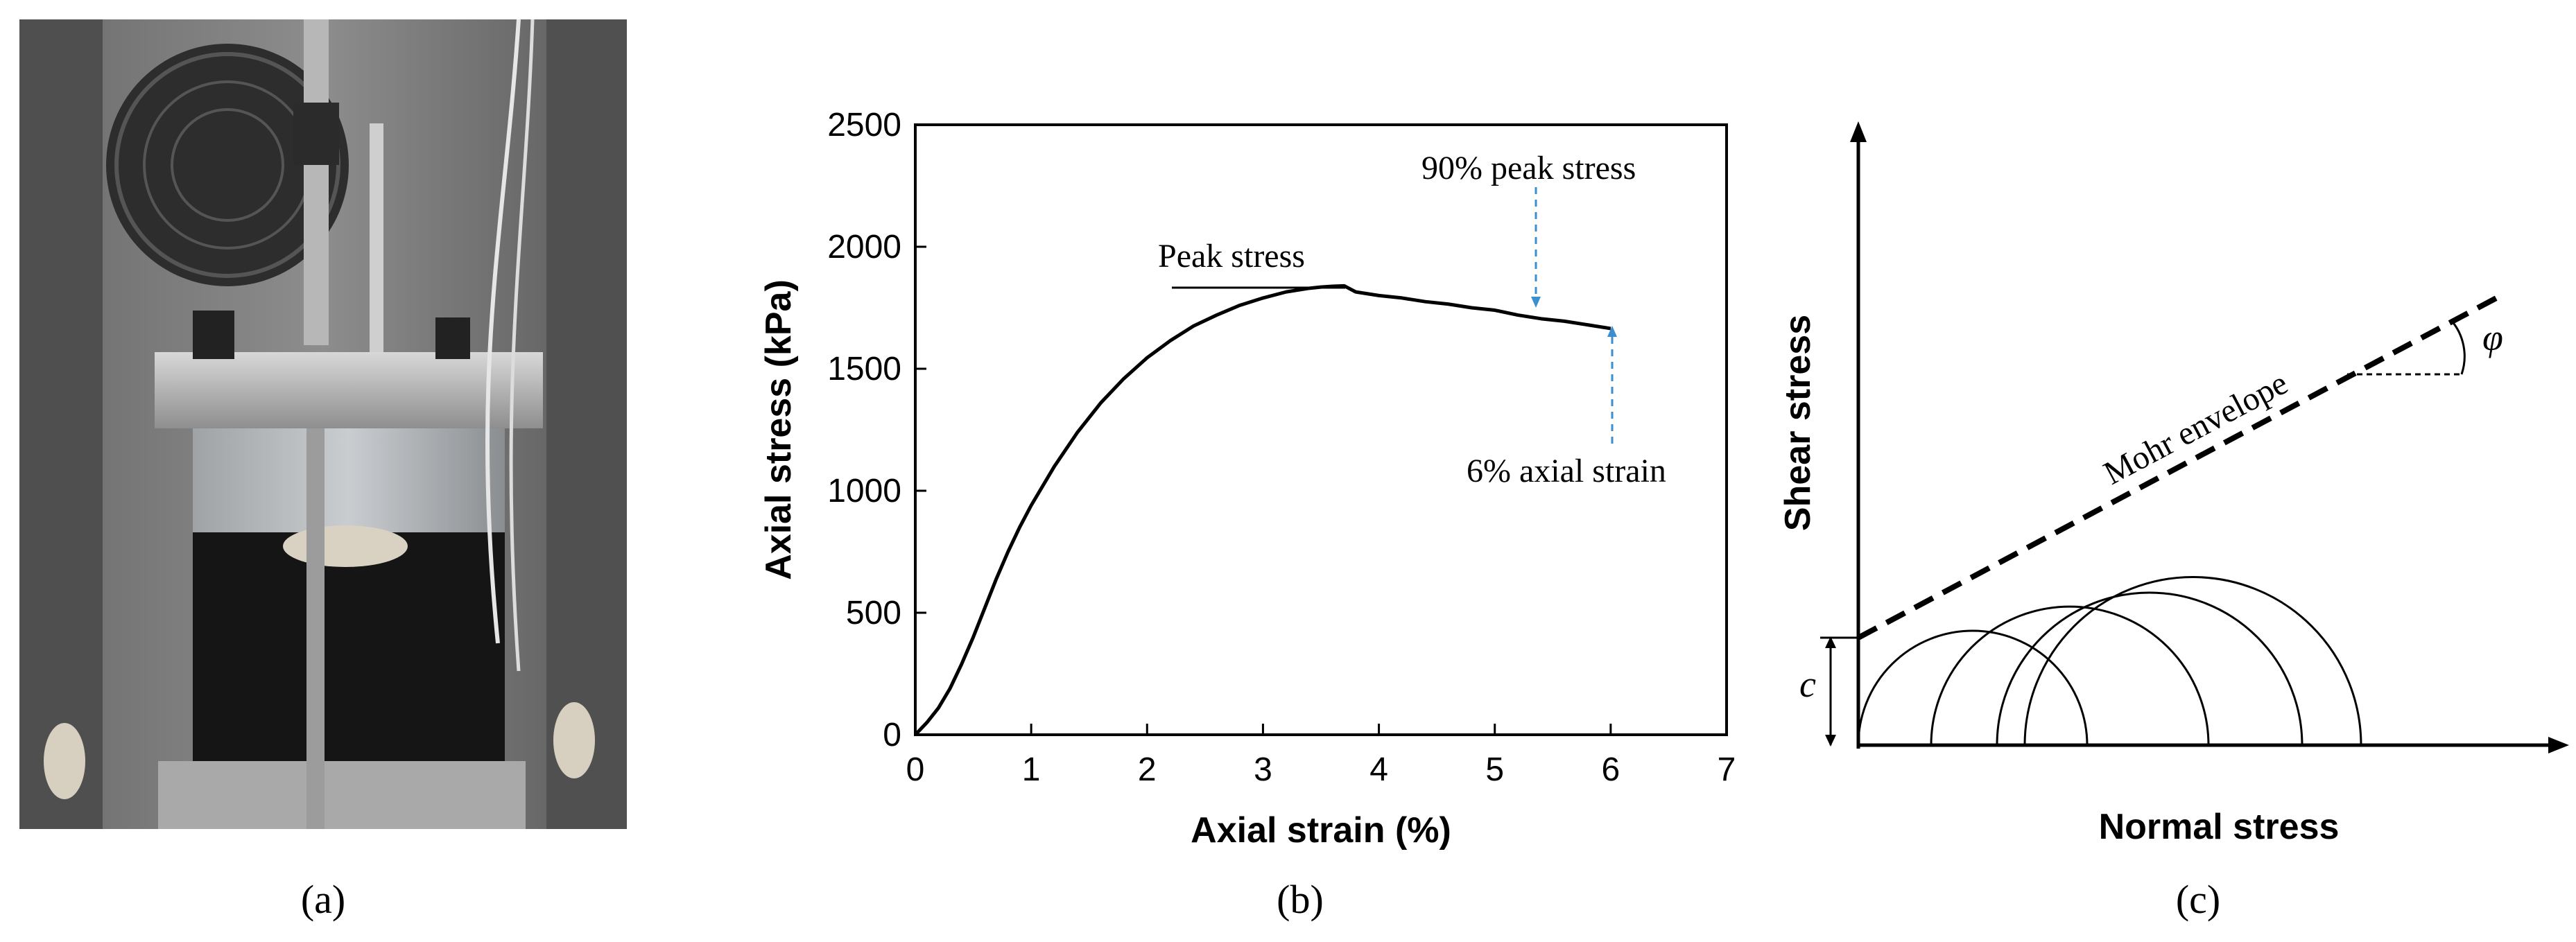 The height and width of the screenshot is (942, 2576). Describe the element at coordinates (1566, 471) in the screenshot. I see `six-percent-strain-label: 6% axial strain` at that location.